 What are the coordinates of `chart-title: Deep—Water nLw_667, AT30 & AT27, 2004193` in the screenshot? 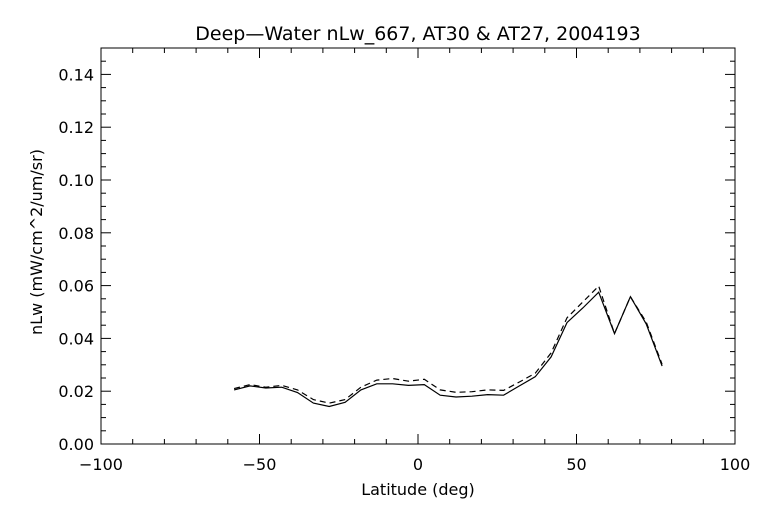 It's located at (418, 34).